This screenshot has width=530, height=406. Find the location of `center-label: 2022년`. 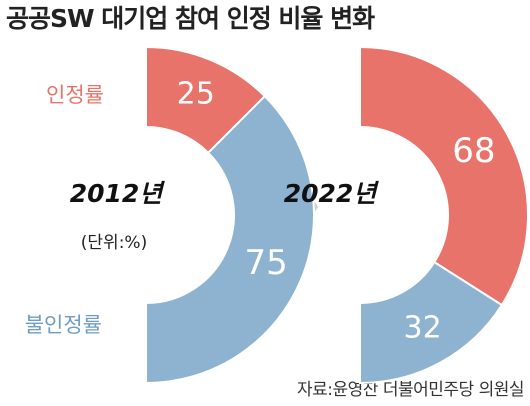

center-label: 2022년 is located at coordinates (332, 193).